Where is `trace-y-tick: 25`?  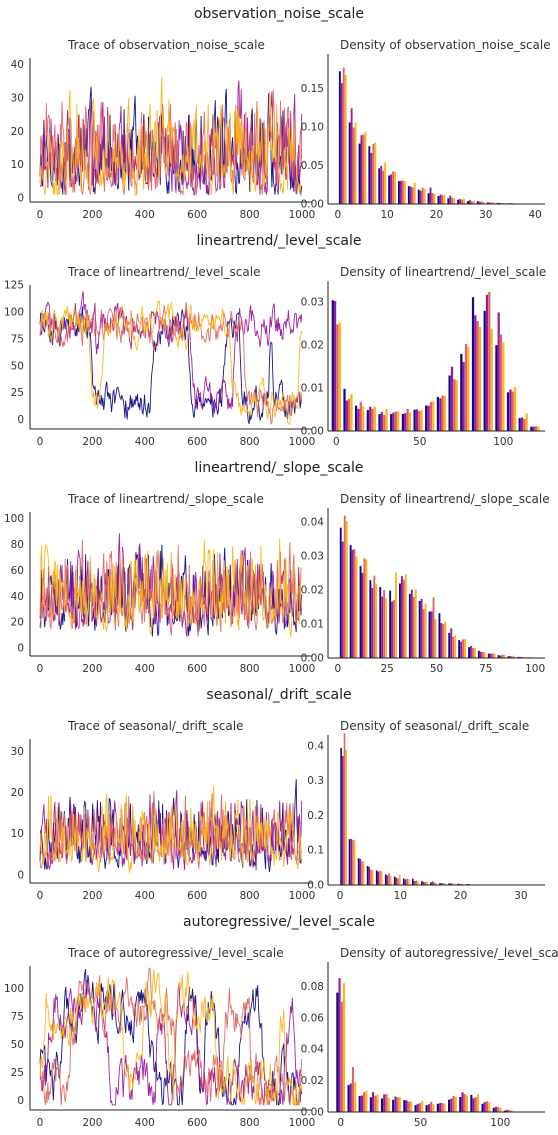
trace-y-tick: 25 is located at coordinates (17, 393).